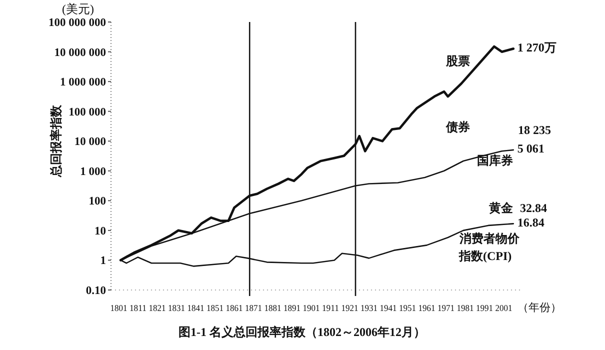 The height and width of the screenshot is (350, 605). Describe the element at coordinates (350, 308) in the screenshot. I see `x-tick: 1921` at that location.